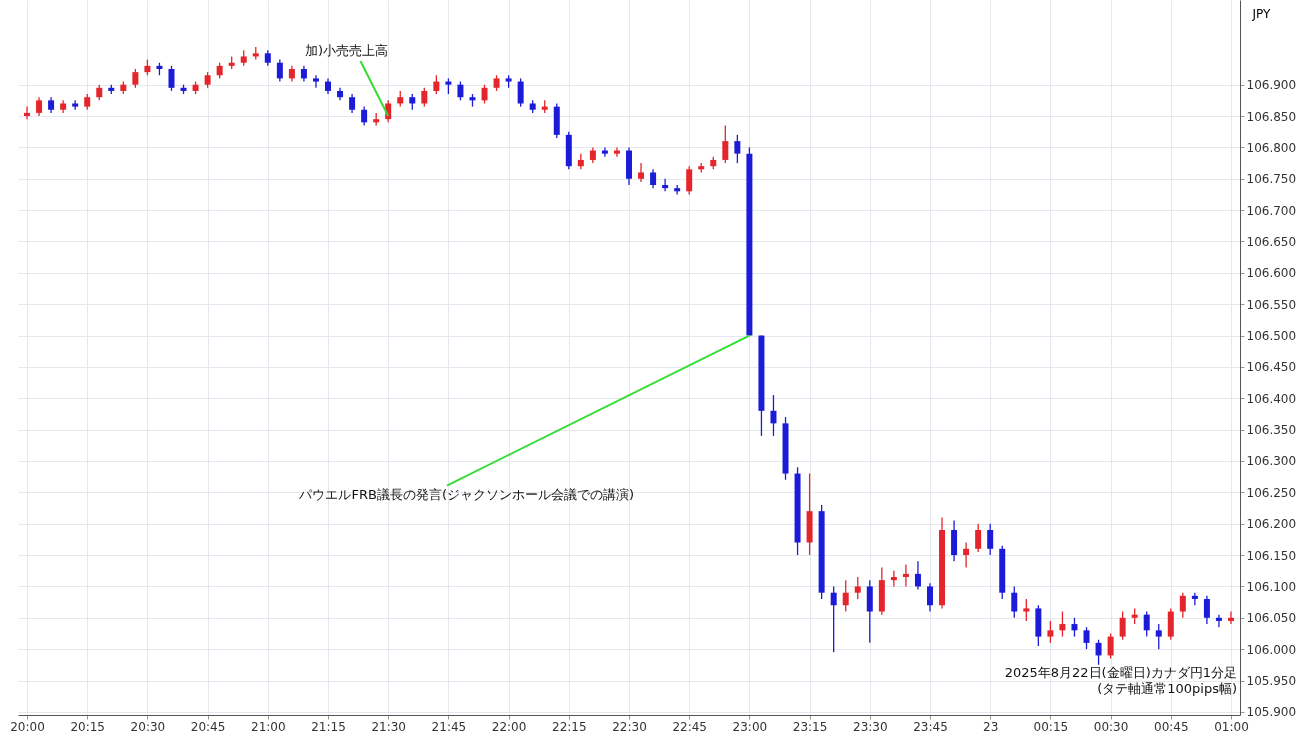 The image size is (1300, 745). I want to click on x-tick-label: 23:00, so click(750, 726).